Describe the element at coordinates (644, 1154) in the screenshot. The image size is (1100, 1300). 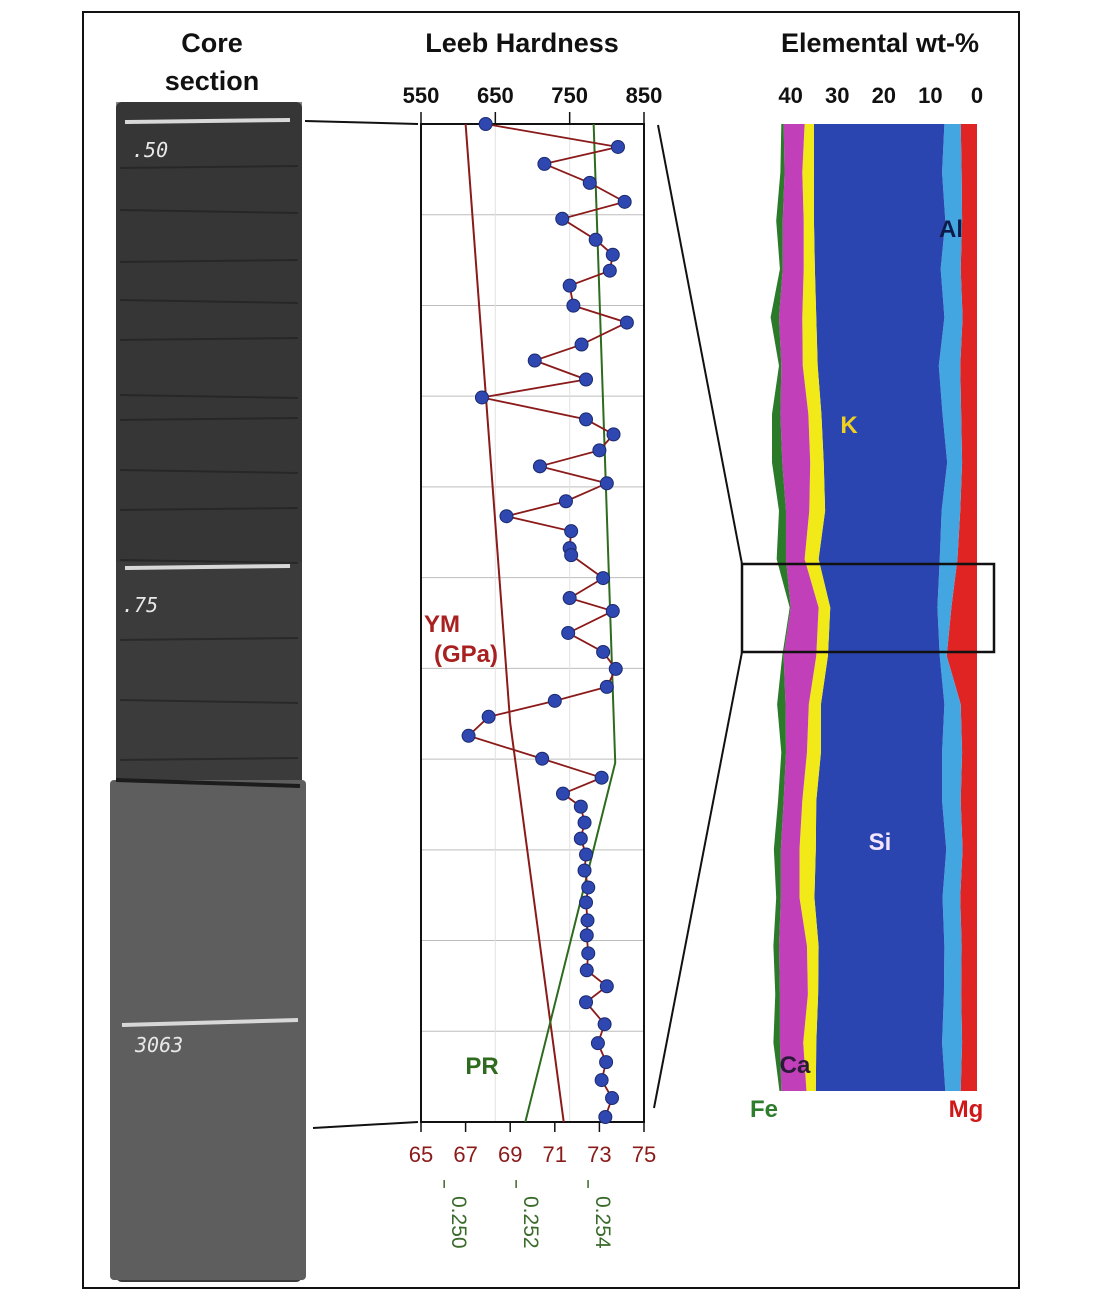
I see `ym-tick-label: 75` at that location.